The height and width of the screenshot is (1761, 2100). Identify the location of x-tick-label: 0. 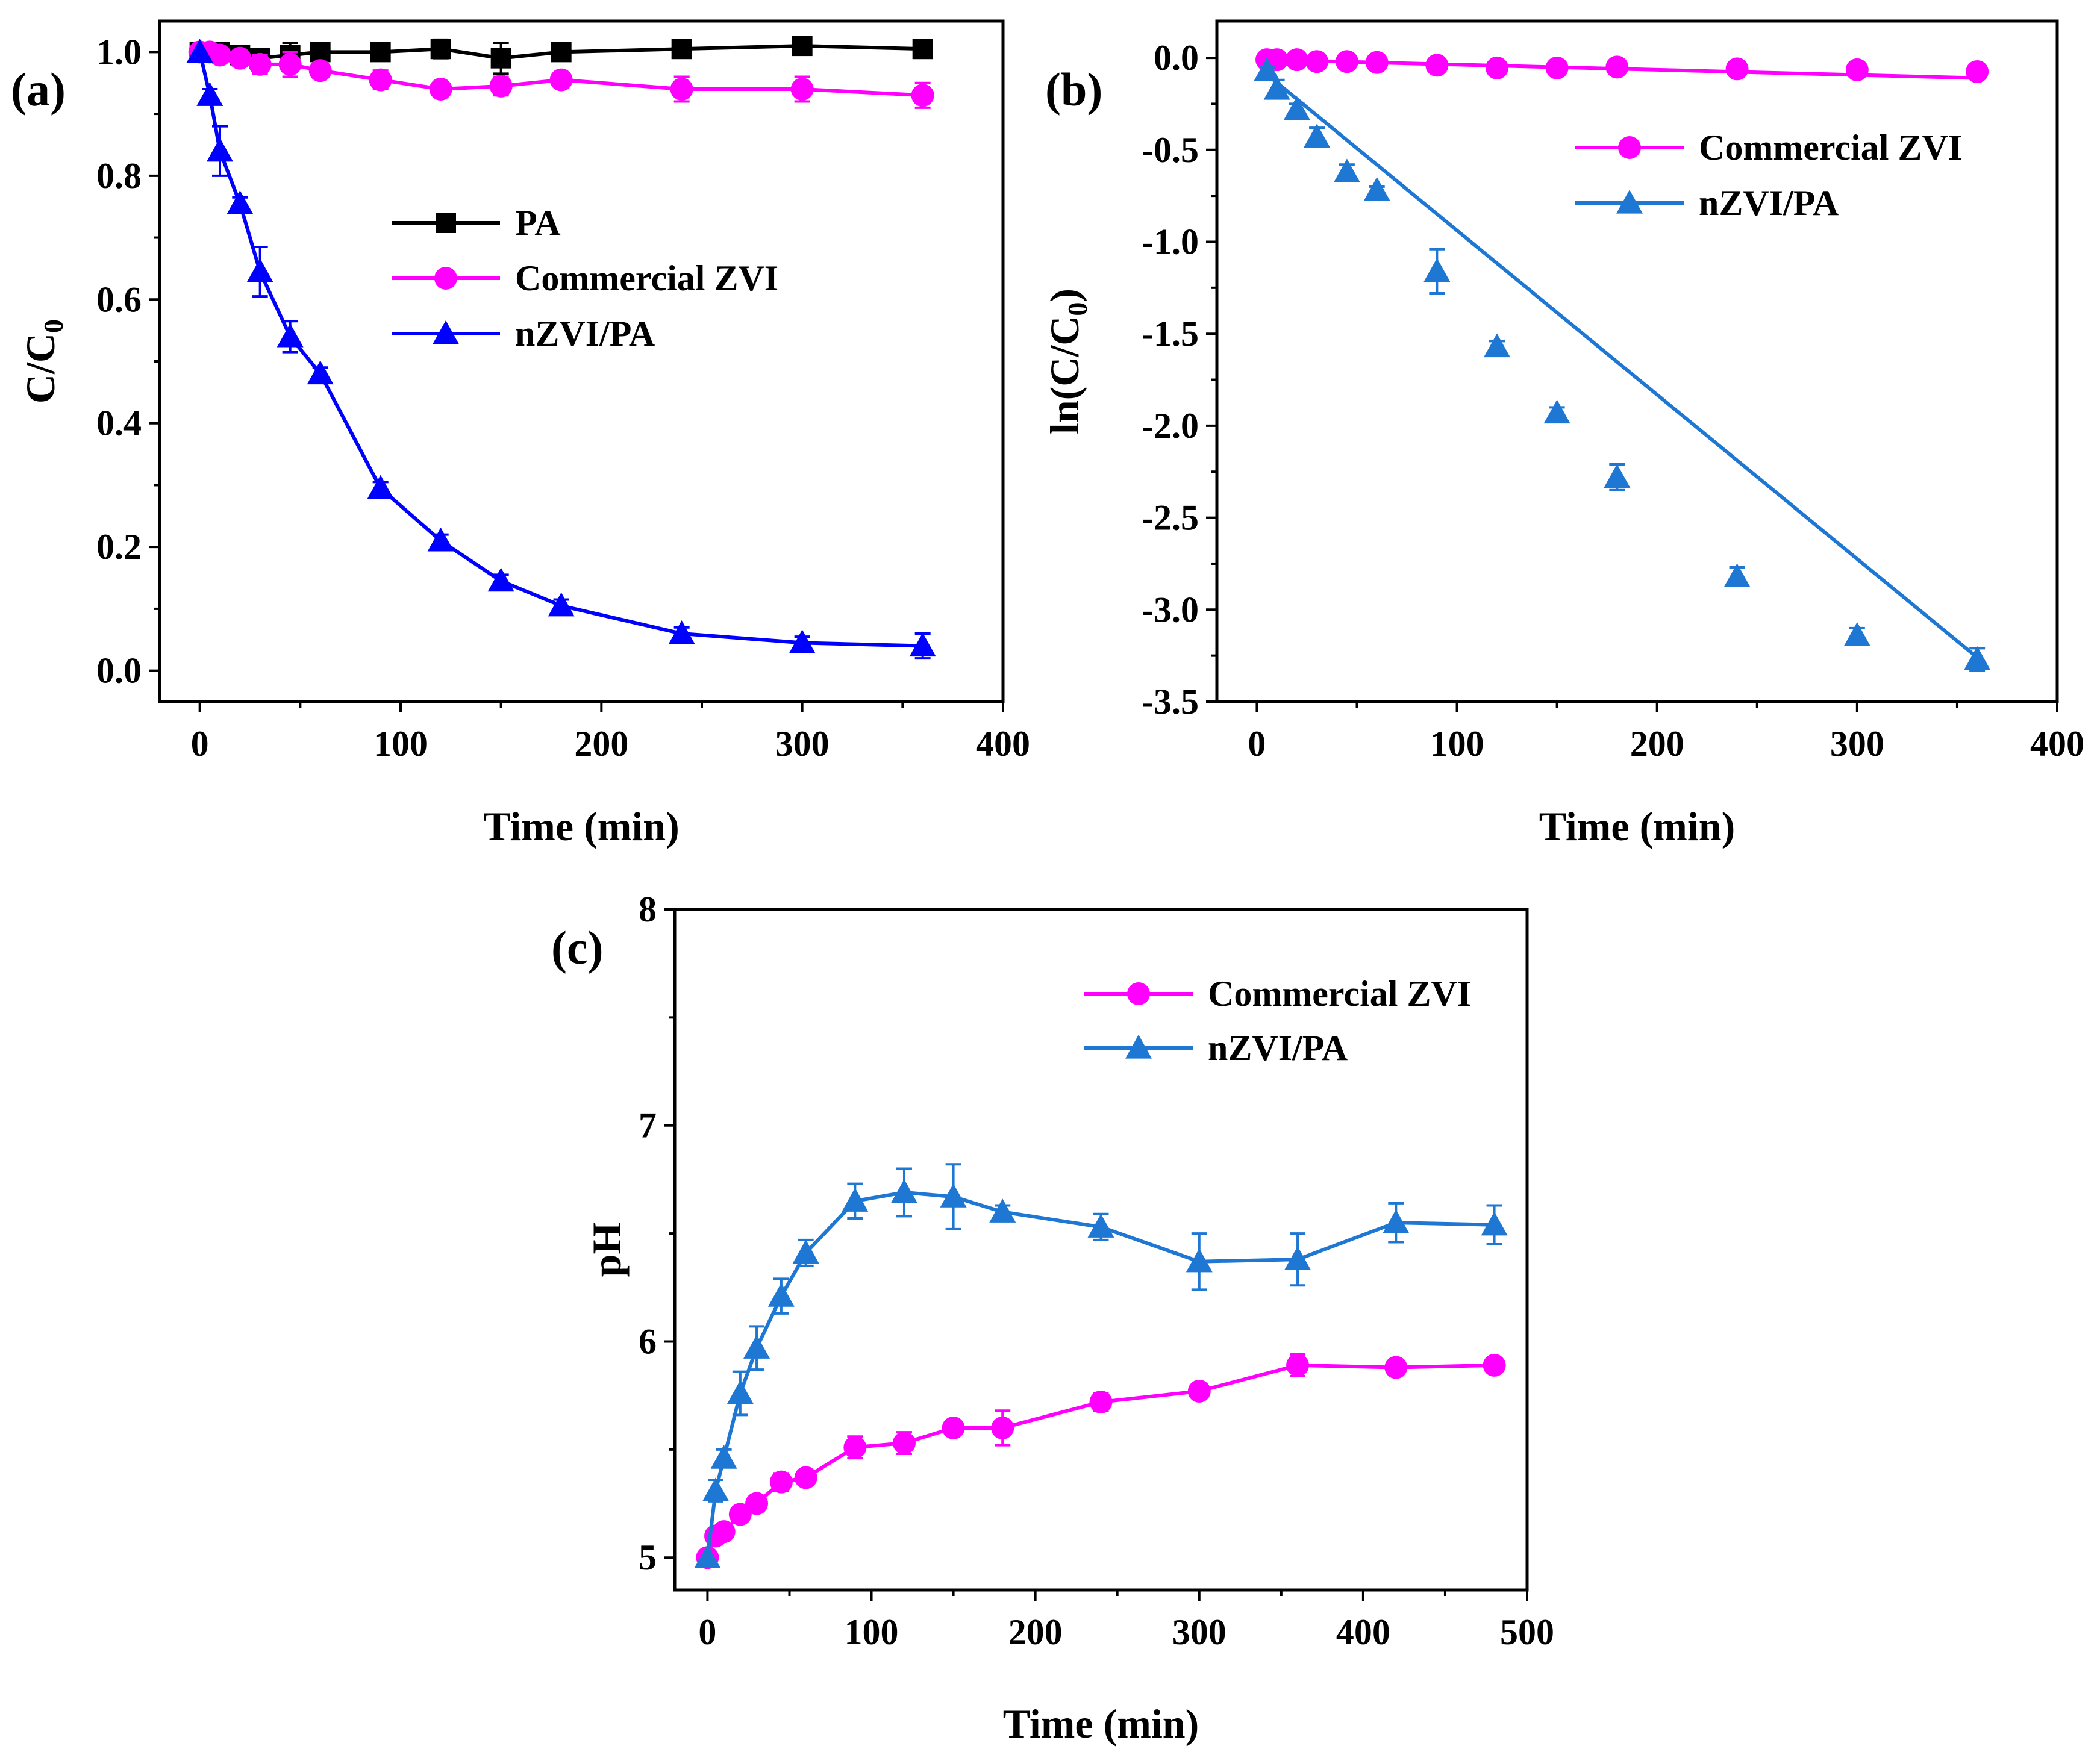
(707, 1632).